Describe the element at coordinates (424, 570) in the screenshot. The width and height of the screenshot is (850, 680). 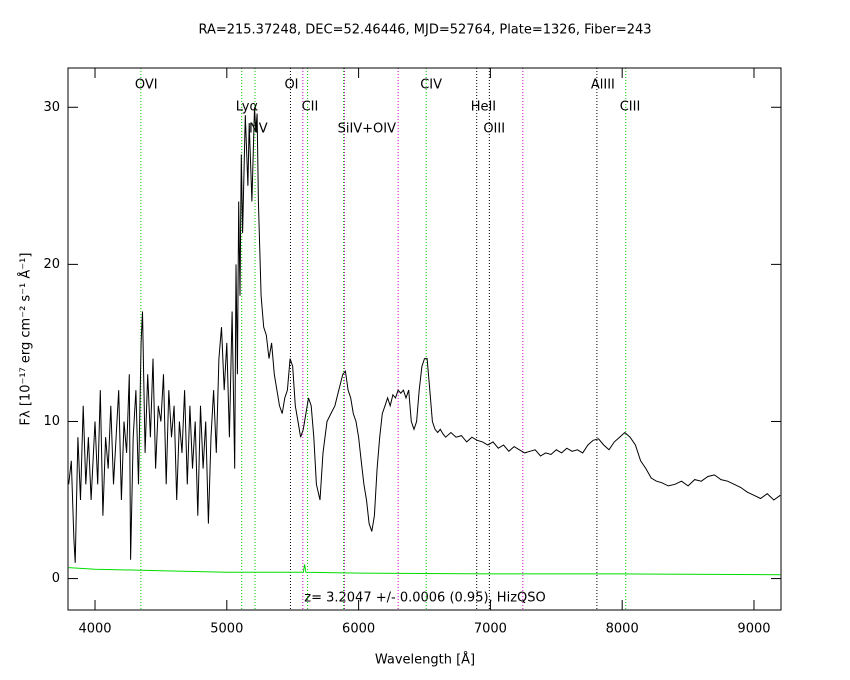
I see `spectrum-line` at that location.